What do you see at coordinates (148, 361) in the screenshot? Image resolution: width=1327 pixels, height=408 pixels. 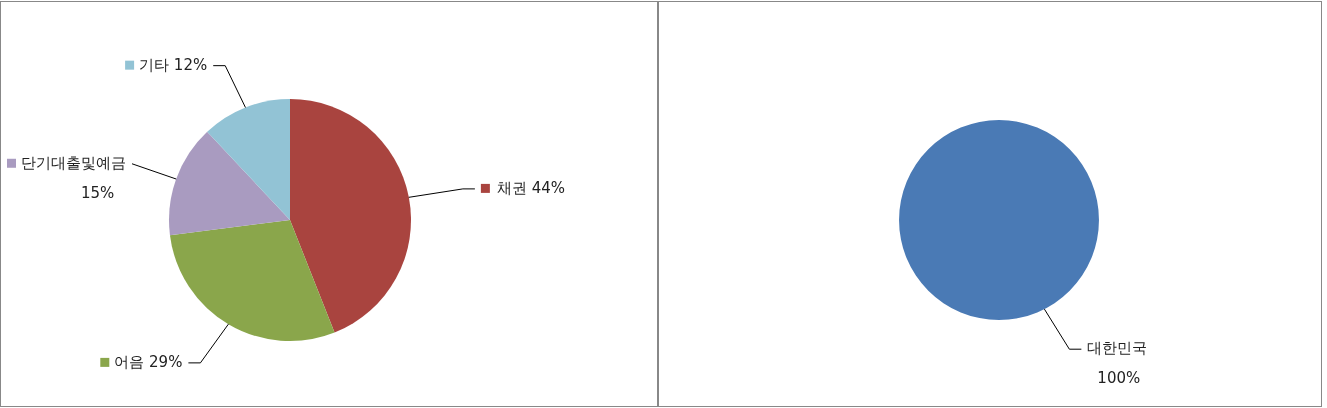 I see `legend-label: 어음 29%` at bounding box center [148, 361].